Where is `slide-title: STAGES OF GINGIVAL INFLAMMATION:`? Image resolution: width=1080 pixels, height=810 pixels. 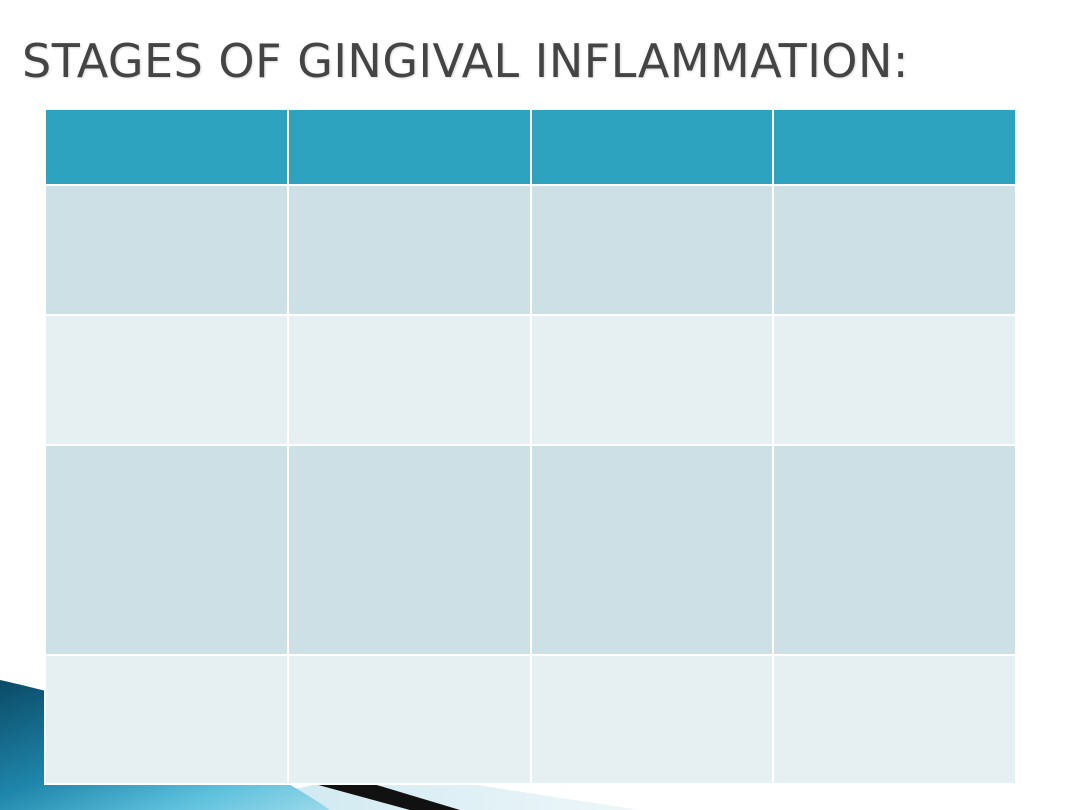
slide-title: STAGES OF GINGIVAL INFLAMMATION: is located at coordinates (465, 61).